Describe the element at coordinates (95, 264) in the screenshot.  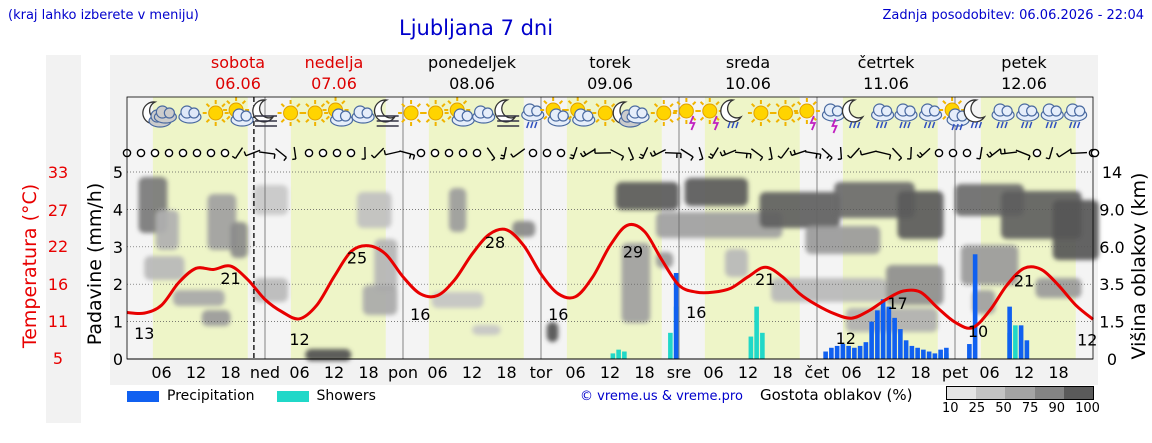
I see `precip-axis-label: Padavine (mm/h)` at that location.